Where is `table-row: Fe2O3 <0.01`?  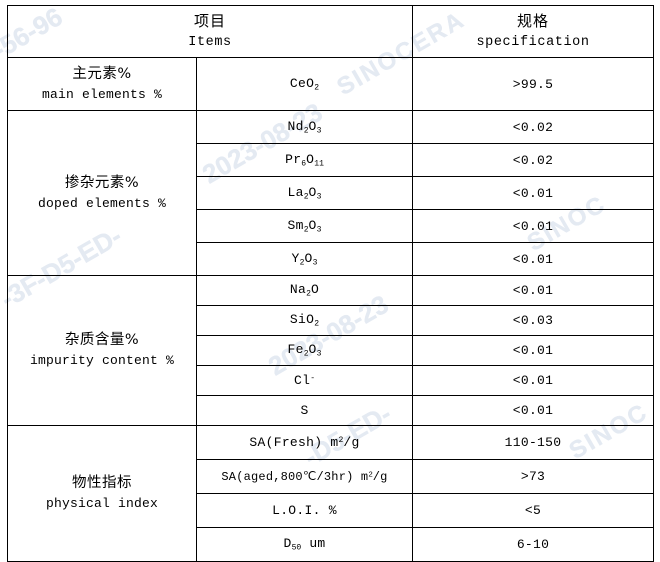
table-row: Fe2O3 <0.01 is located at coordinates (331, 350).